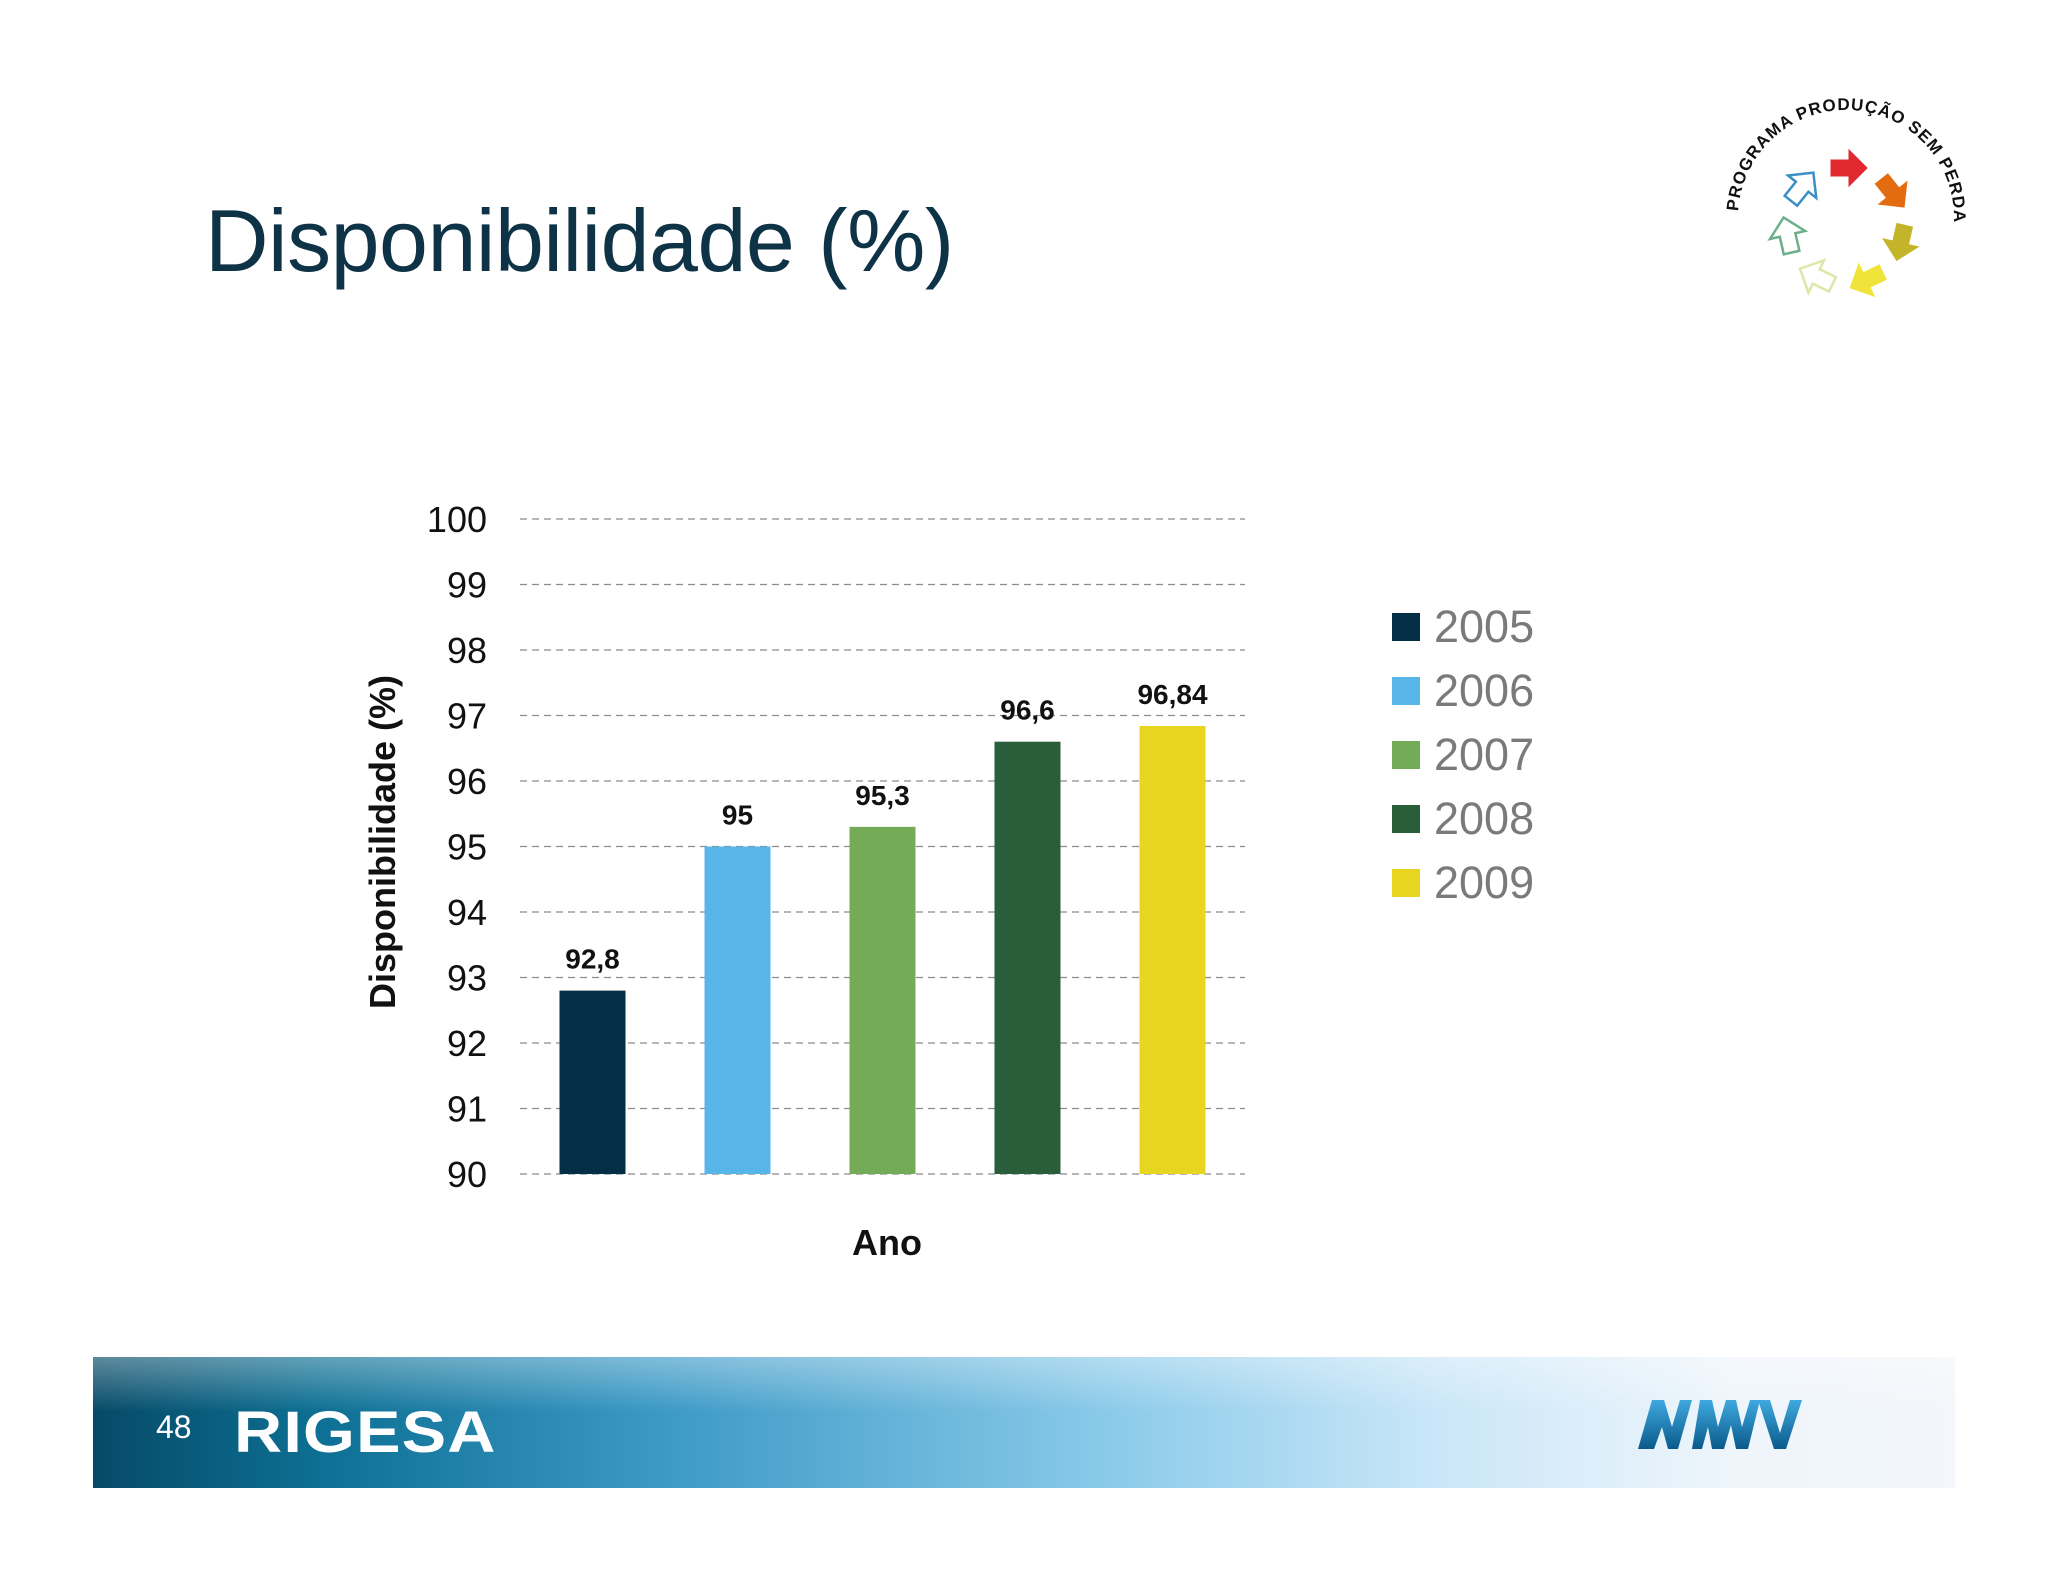 This screenshot has width=2048, height=1582. What do you see at coordinates (1172, 949) in the screenshot?
I see `bar-2009` at bounding box center [1172, 949].